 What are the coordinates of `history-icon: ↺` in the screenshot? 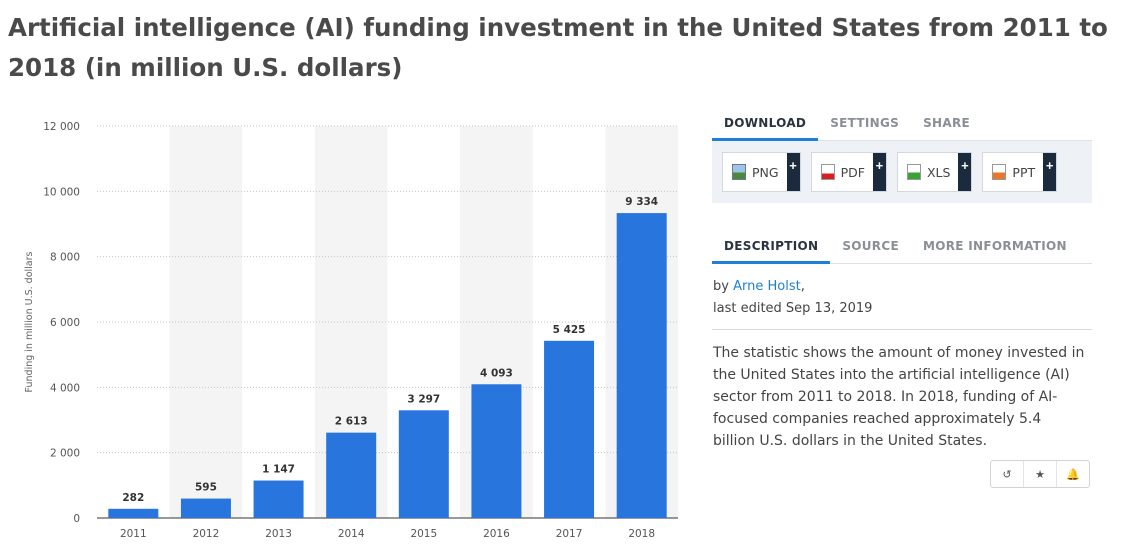 It's located at (1007, 474).